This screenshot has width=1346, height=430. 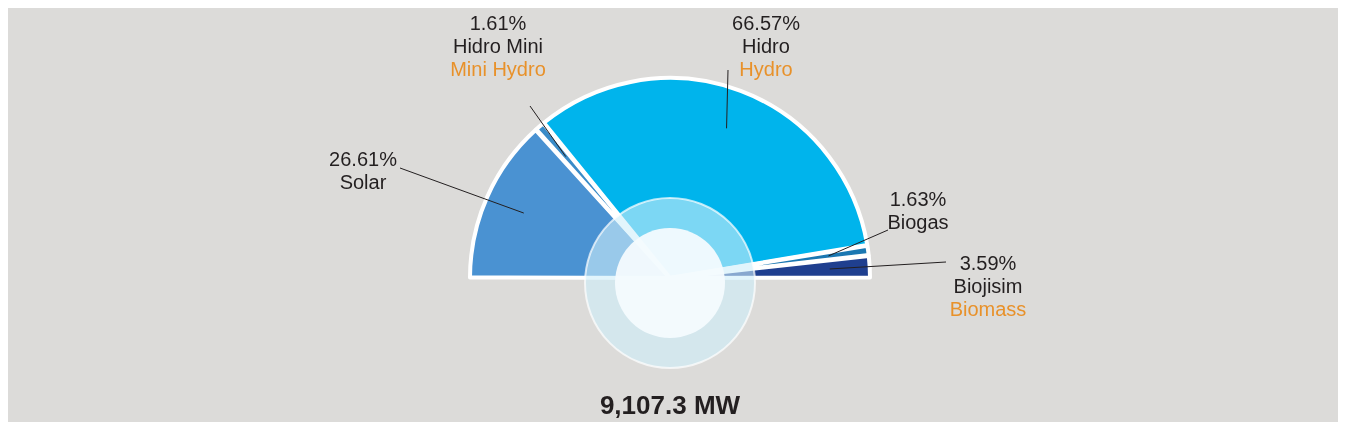 I want to click on slice-label: Solar, so click(x=363, y=182).